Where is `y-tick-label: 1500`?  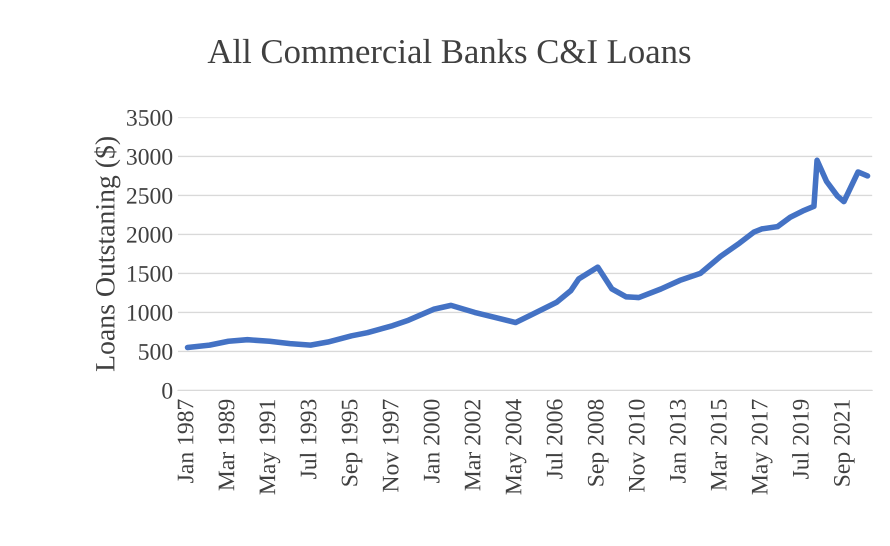 y-tick-label: 1500 is located at coordinates (150, 274).